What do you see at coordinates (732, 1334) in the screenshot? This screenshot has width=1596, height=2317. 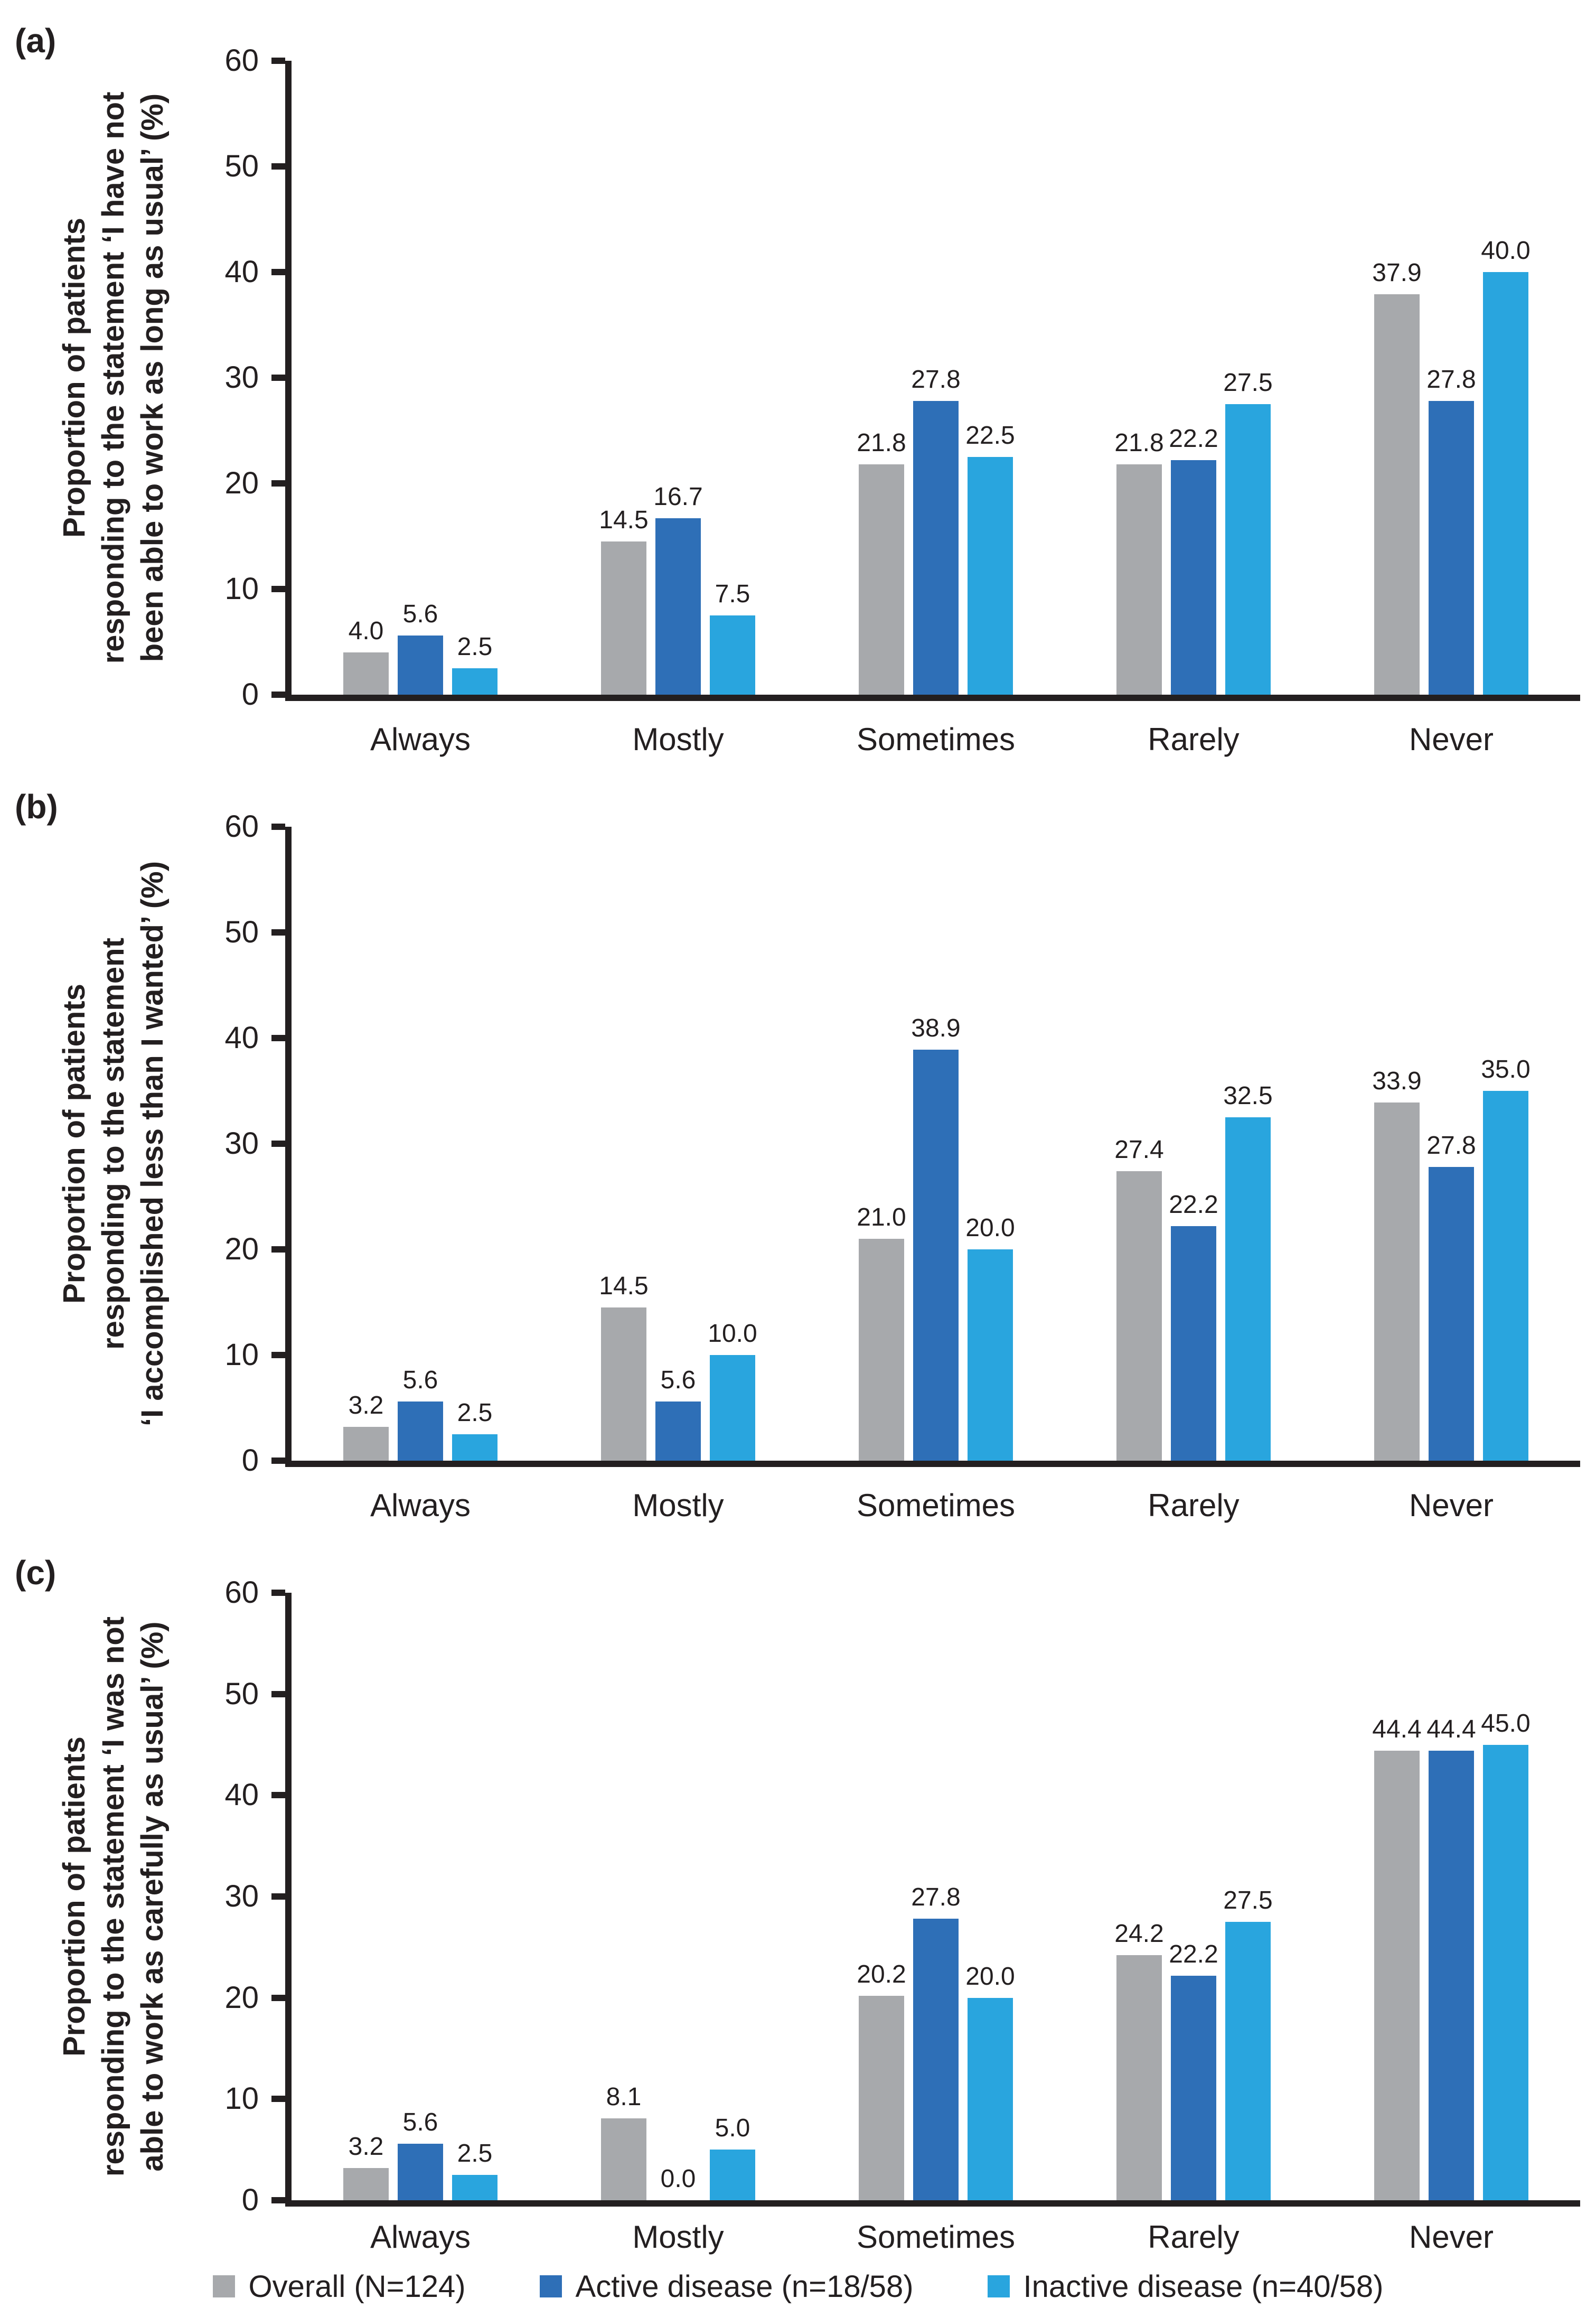 I see `bar-value-label: 10.0` at bounding box center [732, 1334].